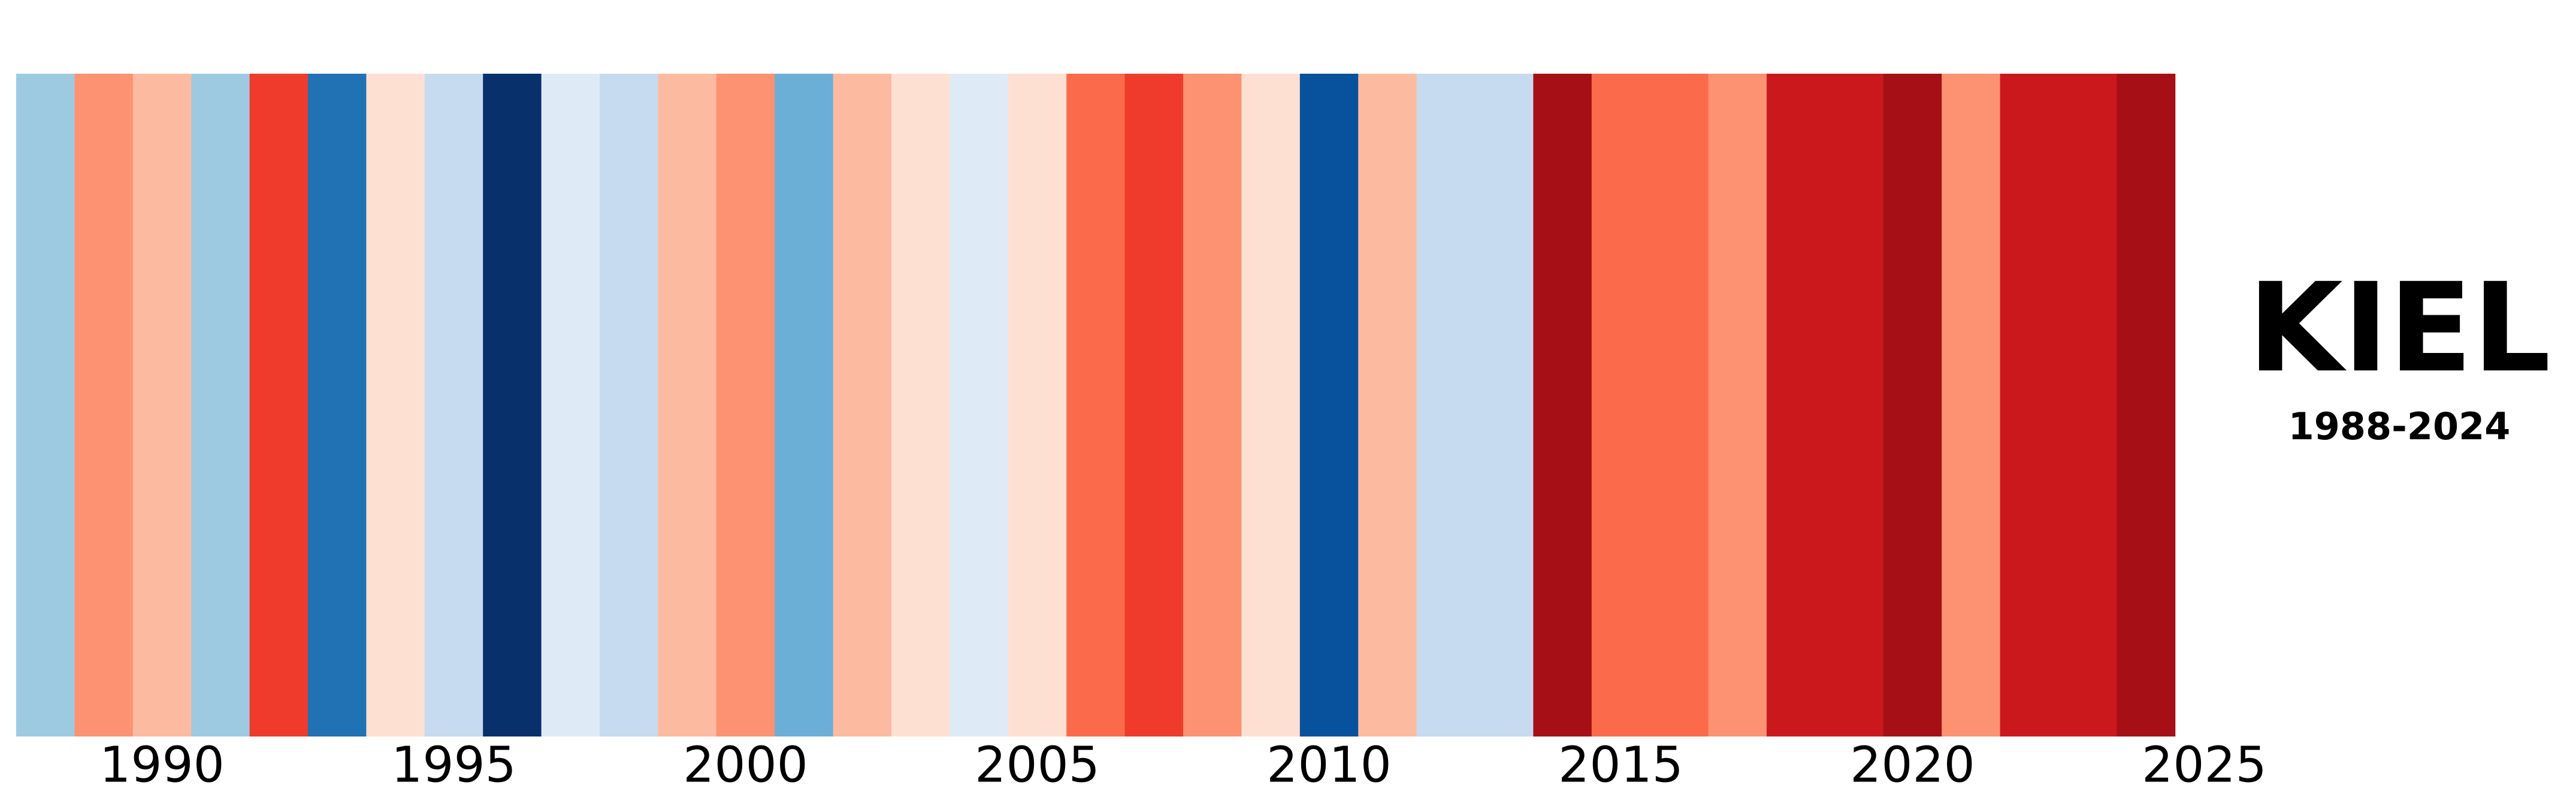 The height and width of the screenshot is (812, 2576). What do you see at coordinates (1037, 764) in the screenshot?
I see `x-tick-label: 2005` at bounding box center [1037, 764].